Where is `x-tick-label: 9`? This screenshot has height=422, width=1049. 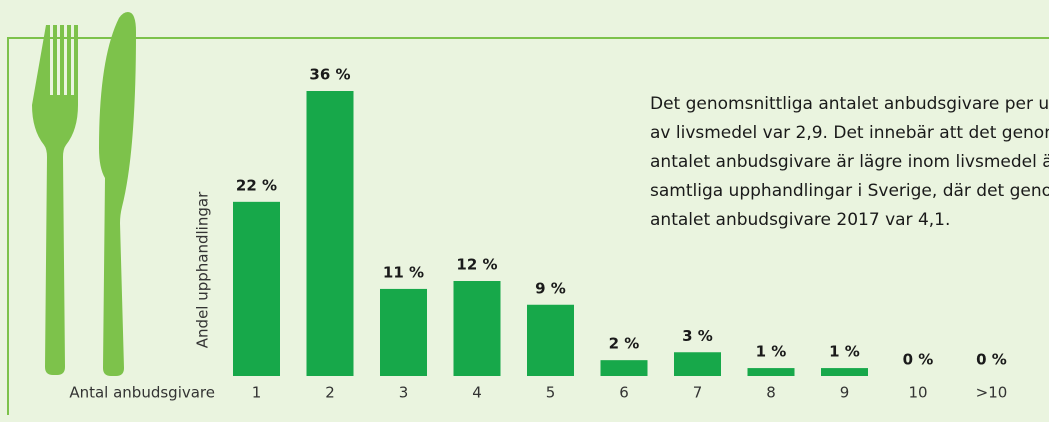
x-tick-label: 9 is located at coordinates (845, 393).